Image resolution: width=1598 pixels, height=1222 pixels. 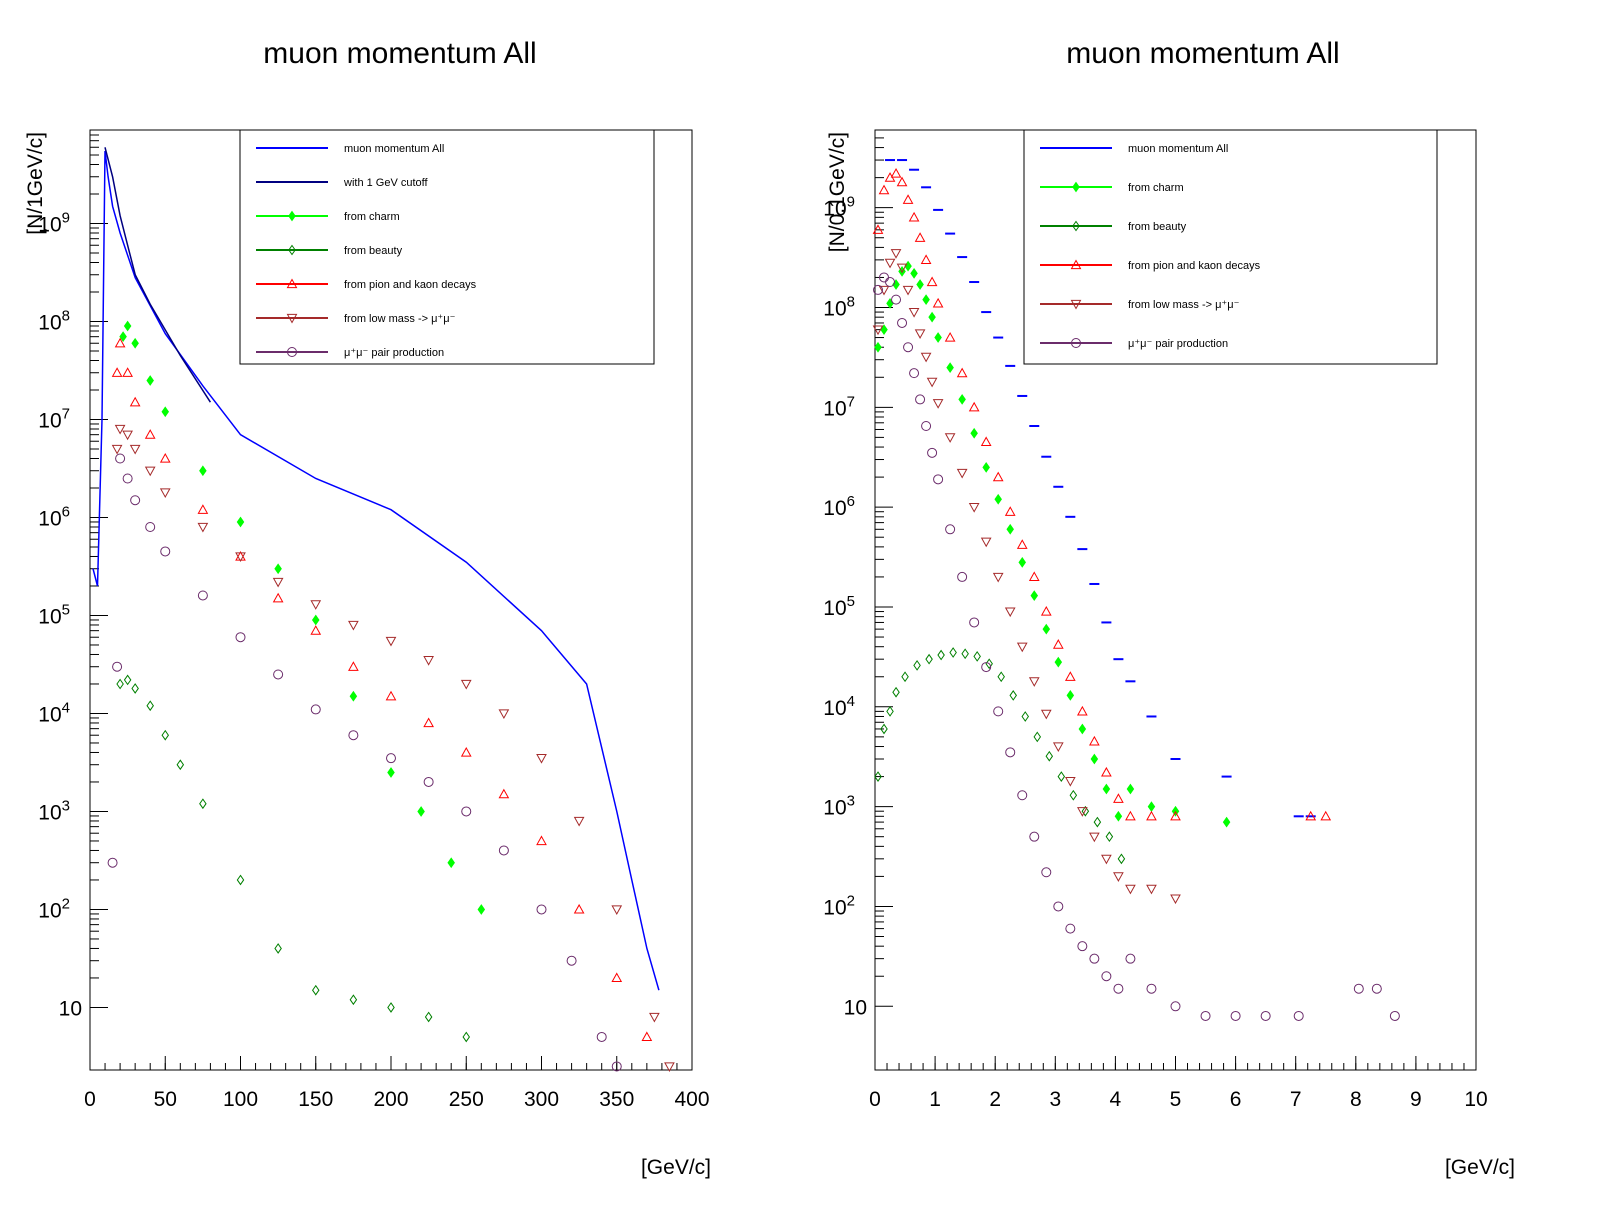 What do you see at coordinates (70, 1008) in the screenshot?
I see `y-tick-label: 10` at bounding box center [70, 1008].